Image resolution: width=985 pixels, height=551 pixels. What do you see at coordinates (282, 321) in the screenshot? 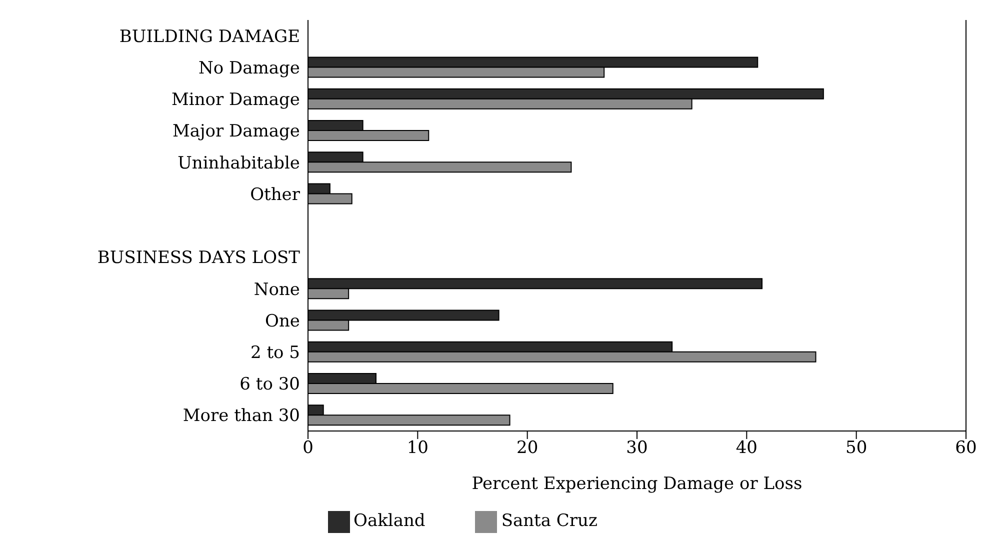
I see `y-tick-label: One` at bounding box center [282, 321].